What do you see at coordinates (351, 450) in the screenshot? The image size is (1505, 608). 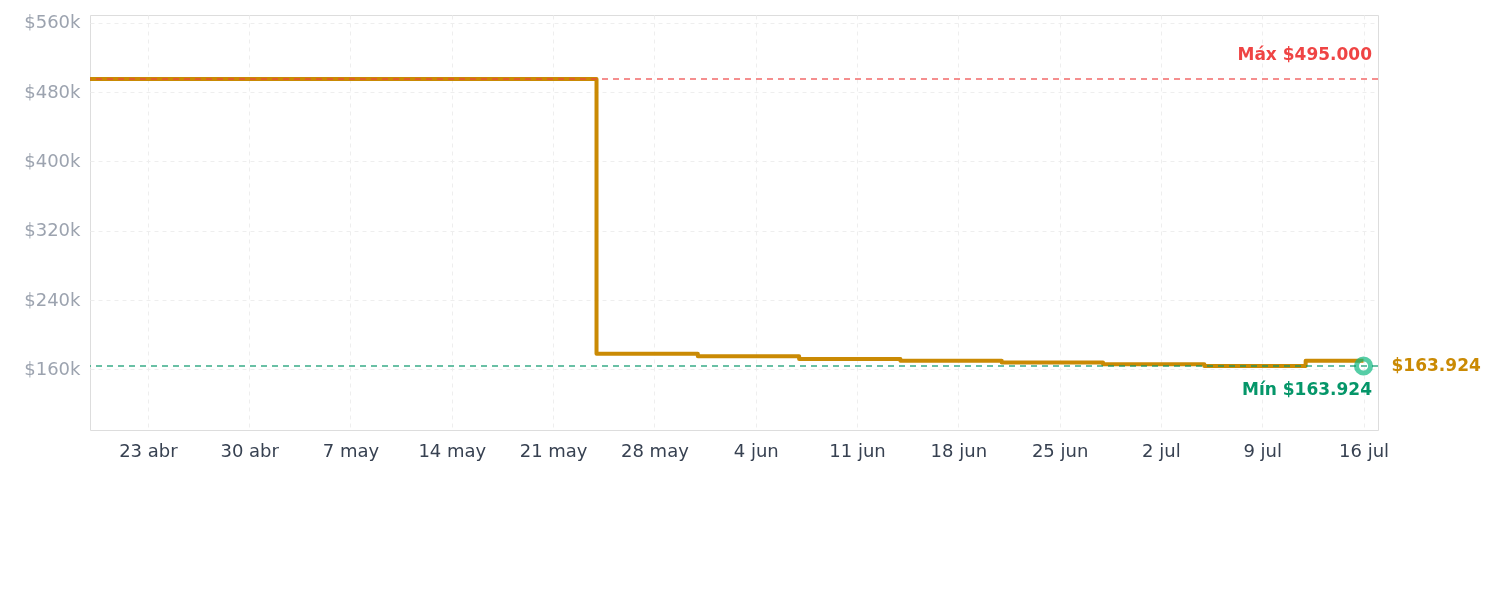 I see `x-tick-label: 7 may` at bounding box center [351, 450].